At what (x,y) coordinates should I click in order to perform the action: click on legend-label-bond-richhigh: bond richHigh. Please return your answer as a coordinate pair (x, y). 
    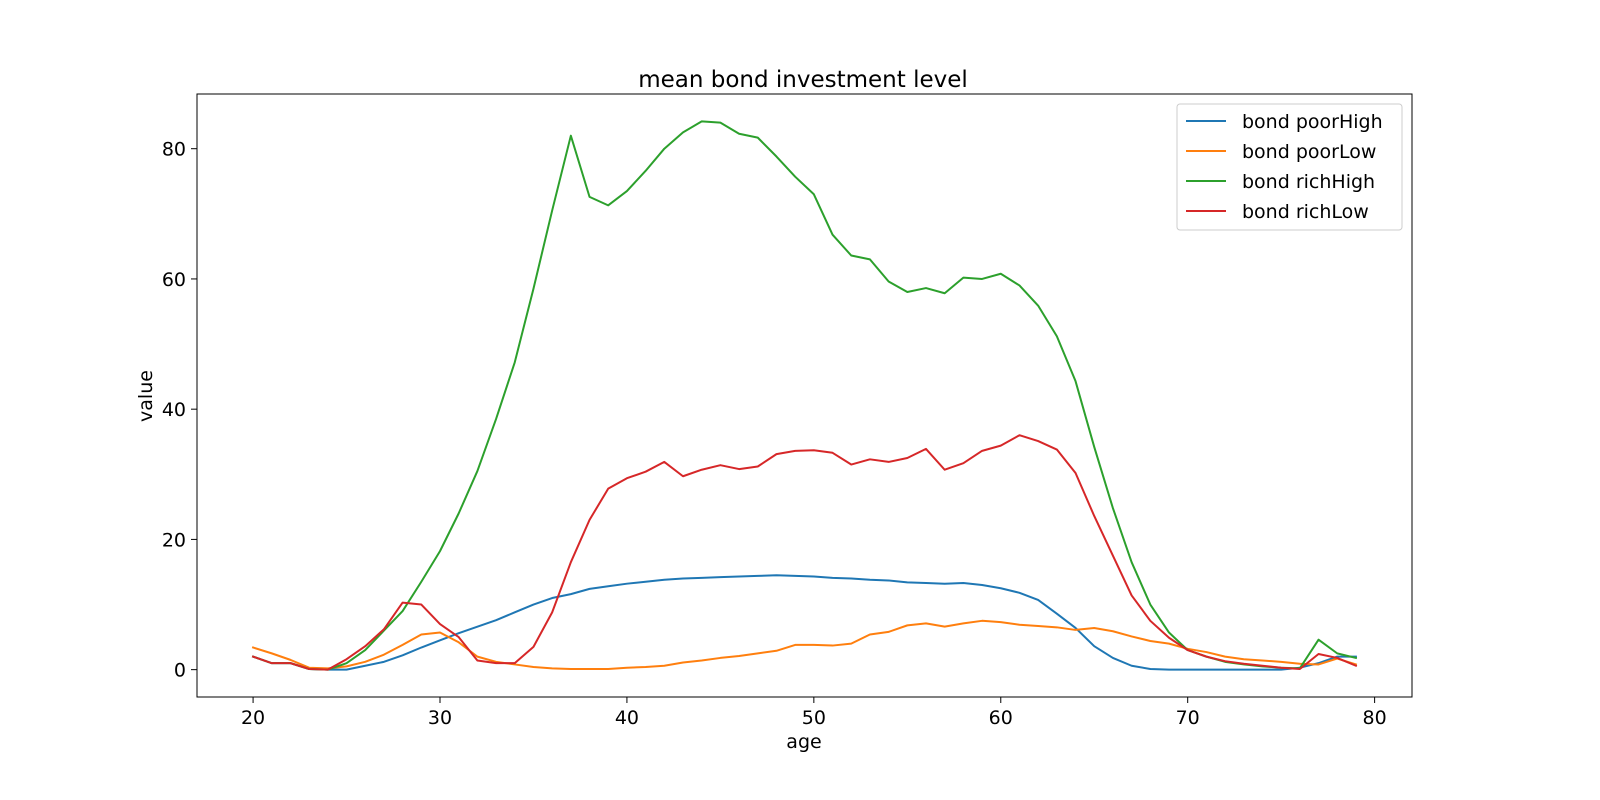
    Looking at the image, I should click on (1308, 182).